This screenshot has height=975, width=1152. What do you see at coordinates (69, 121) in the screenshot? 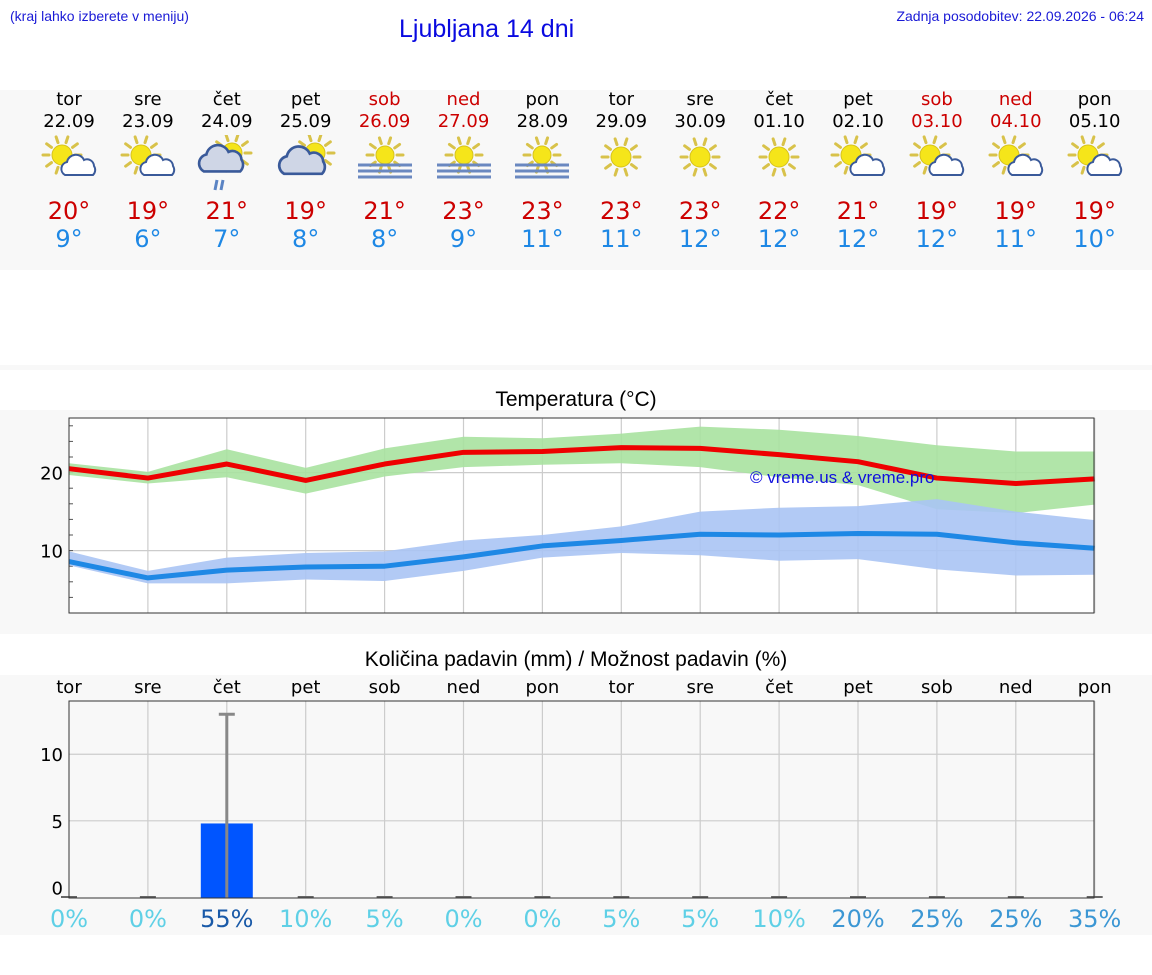
I see `day-date: 22.09` at bounding box center [69, 121].